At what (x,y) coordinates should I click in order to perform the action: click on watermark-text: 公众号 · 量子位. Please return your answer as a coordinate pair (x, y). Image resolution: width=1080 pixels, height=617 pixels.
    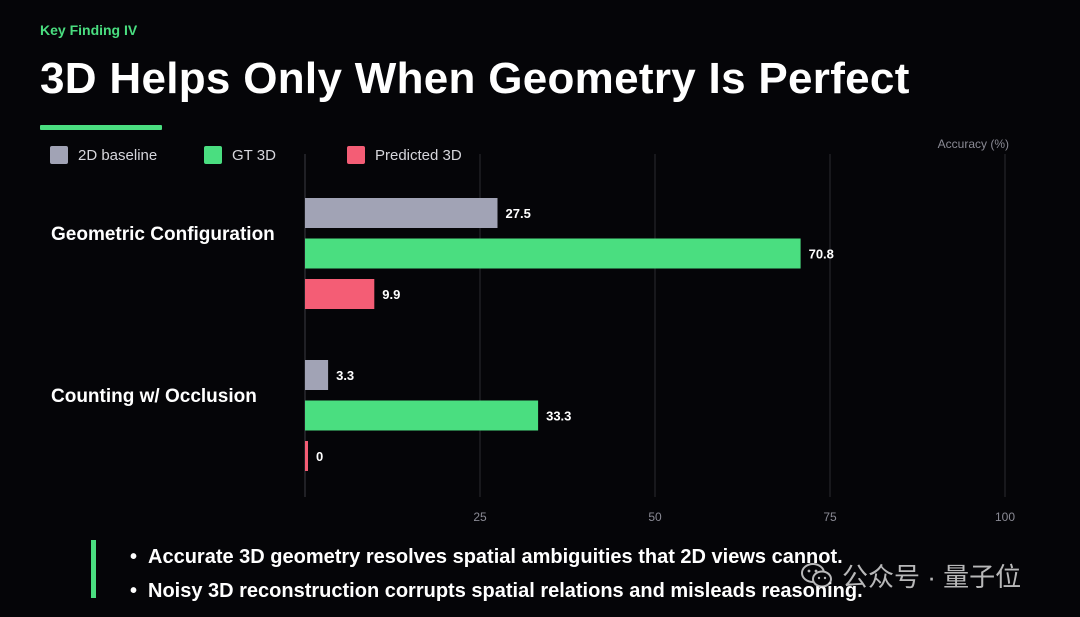
    Looking at the image, I should click on (932, 577).